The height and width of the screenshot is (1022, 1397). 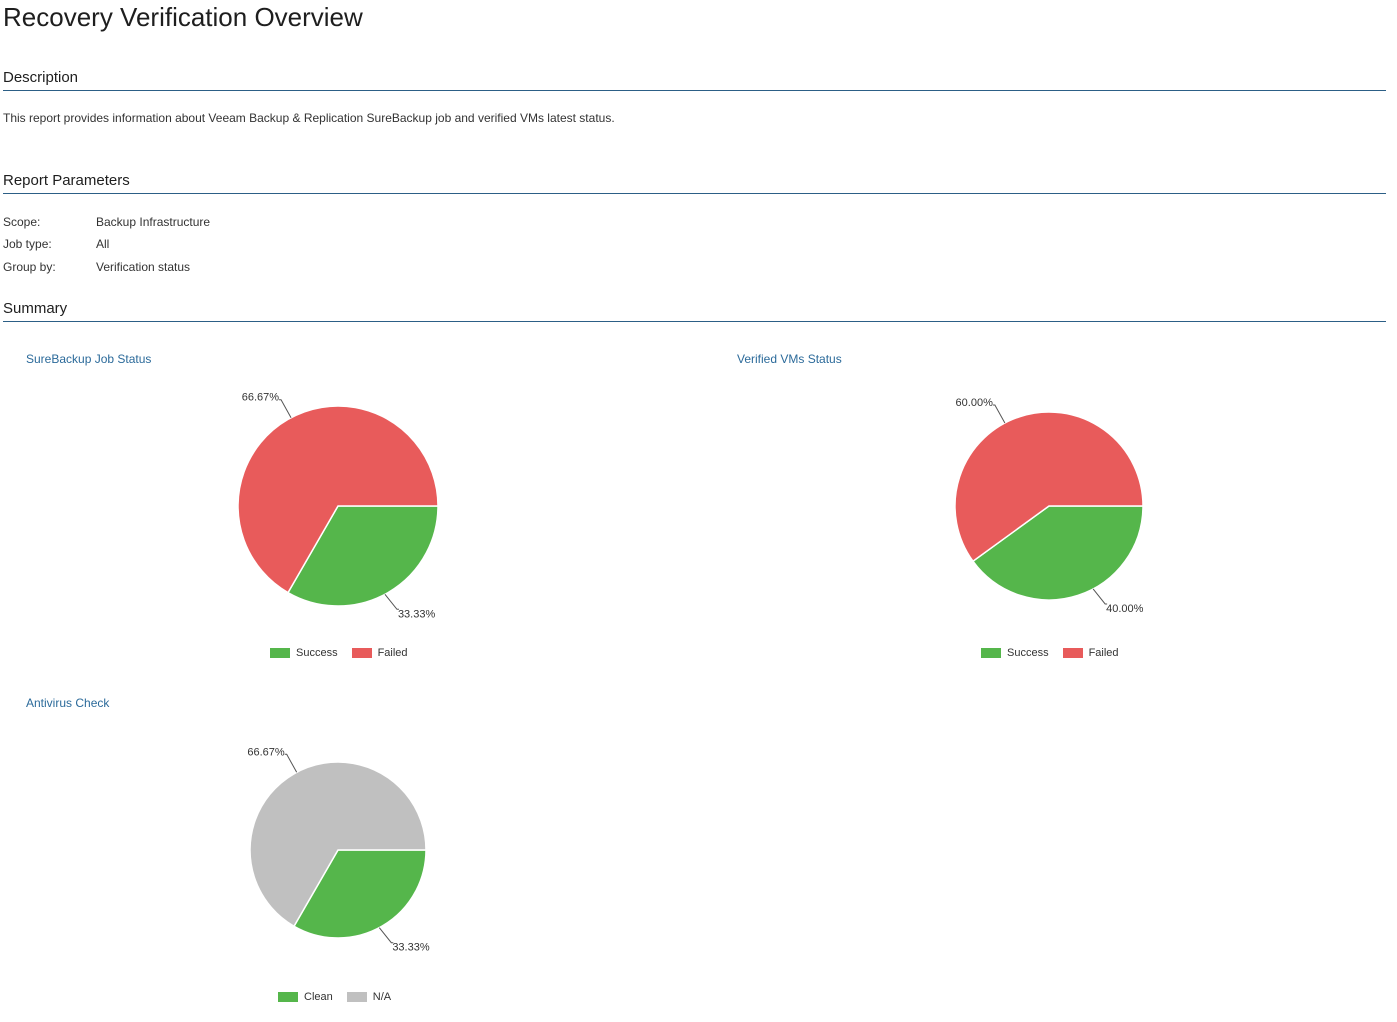 What do you see at coordinates (359, 894) in the screenshot?
I see `pie-slice-clean` at bounding box center [359, 894].